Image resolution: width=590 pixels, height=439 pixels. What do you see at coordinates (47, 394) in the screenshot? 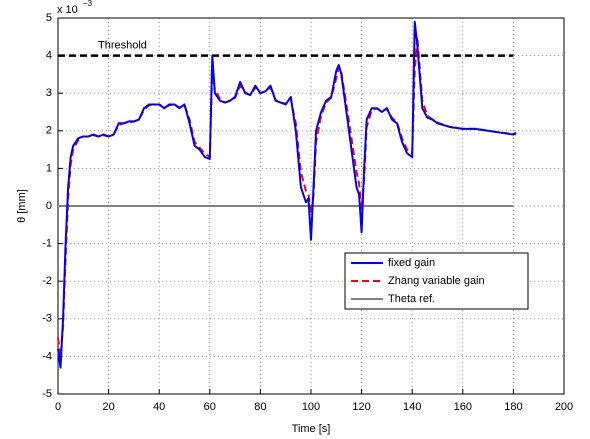
I see `y-tick-label: -5` at bounding box center [47, 394].